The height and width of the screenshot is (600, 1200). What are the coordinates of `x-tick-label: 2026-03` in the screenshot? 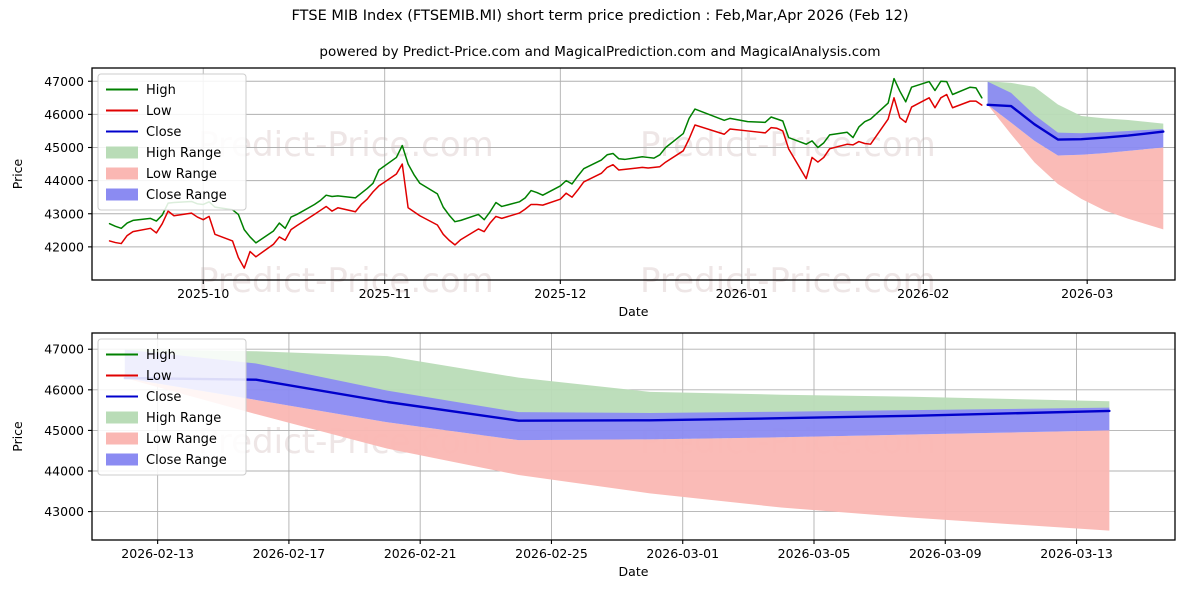 It's located at (1087, 293).